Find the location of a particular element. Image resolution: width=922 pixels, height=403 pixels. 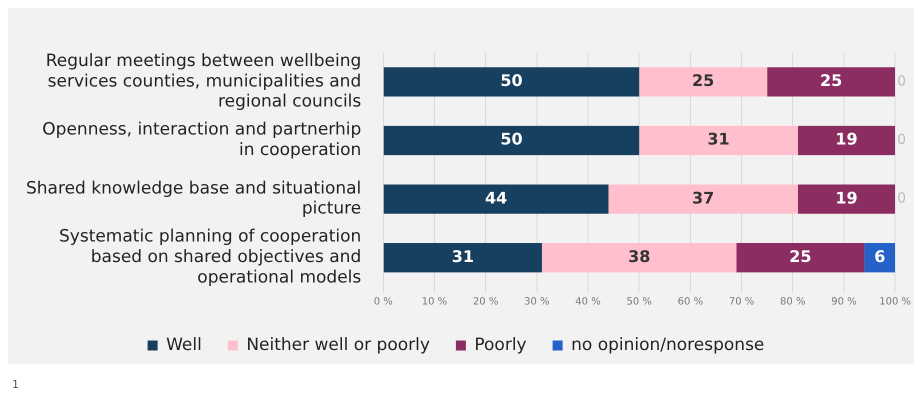

x-tick-label: 80 % is located at coordinates (793, 302).